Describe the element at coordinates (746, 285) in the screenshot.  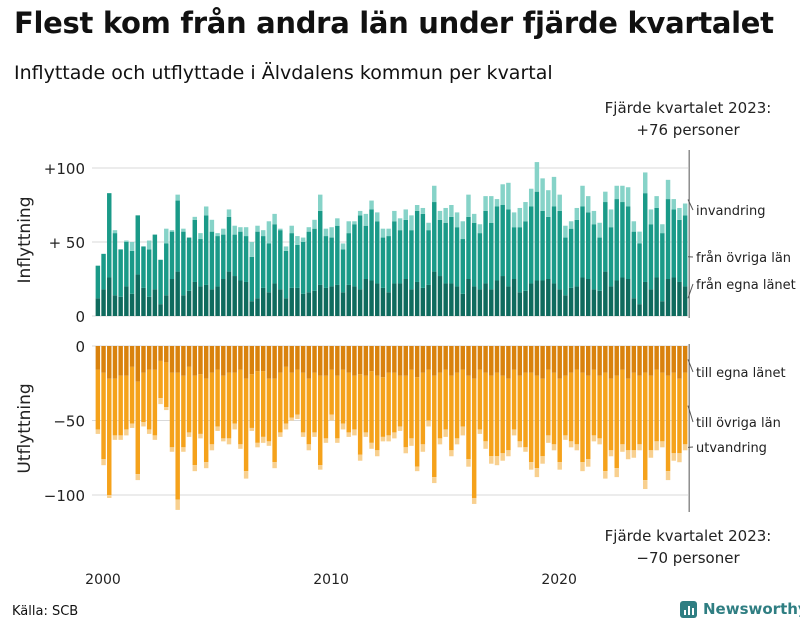
I see `legend-label-top: från egna länet` at that location.